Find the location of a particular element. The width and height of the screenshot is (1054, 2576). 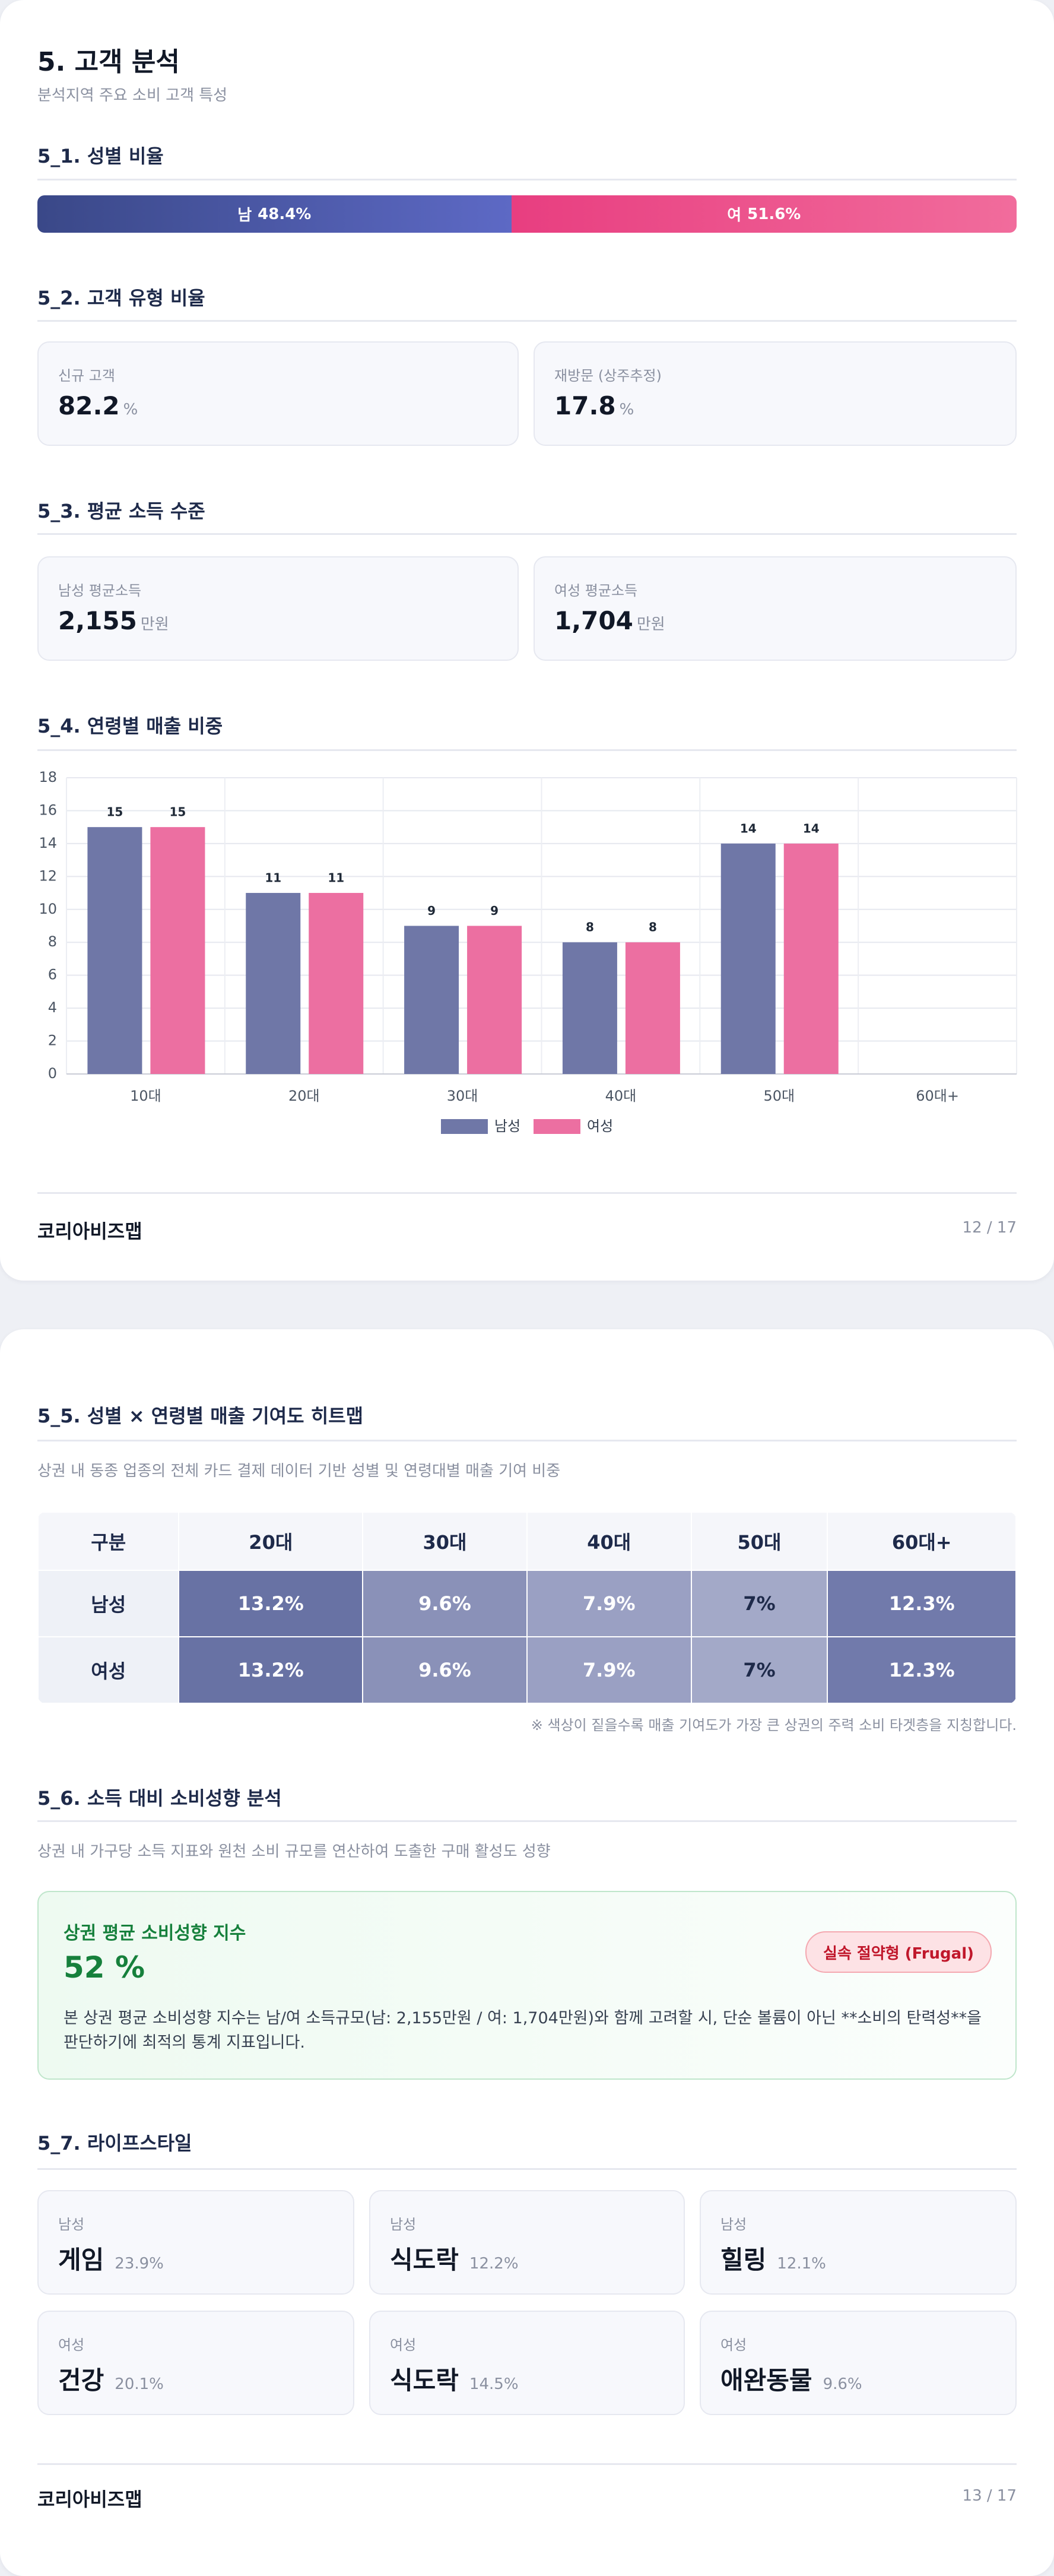

y-tick-label: 4 is located at coordinates (52, 1008).